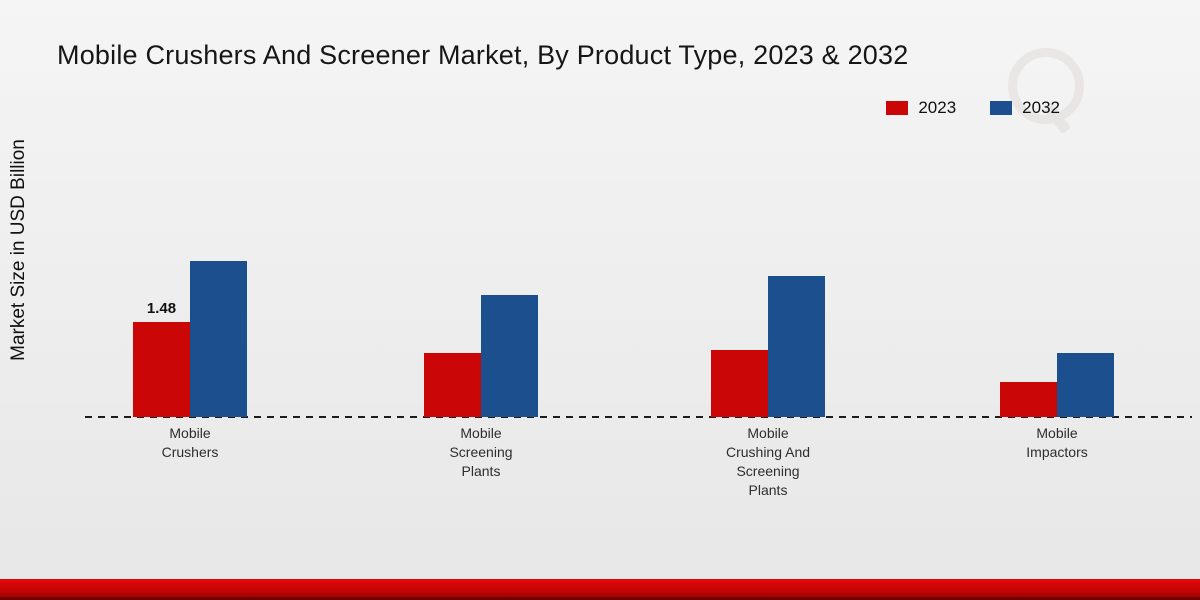 Image resolution: width=1200 pixels, height=600 pixels. Describe the element at coordinates (600, 598) in the screenshot. I see `footer-band-edge` at that location.